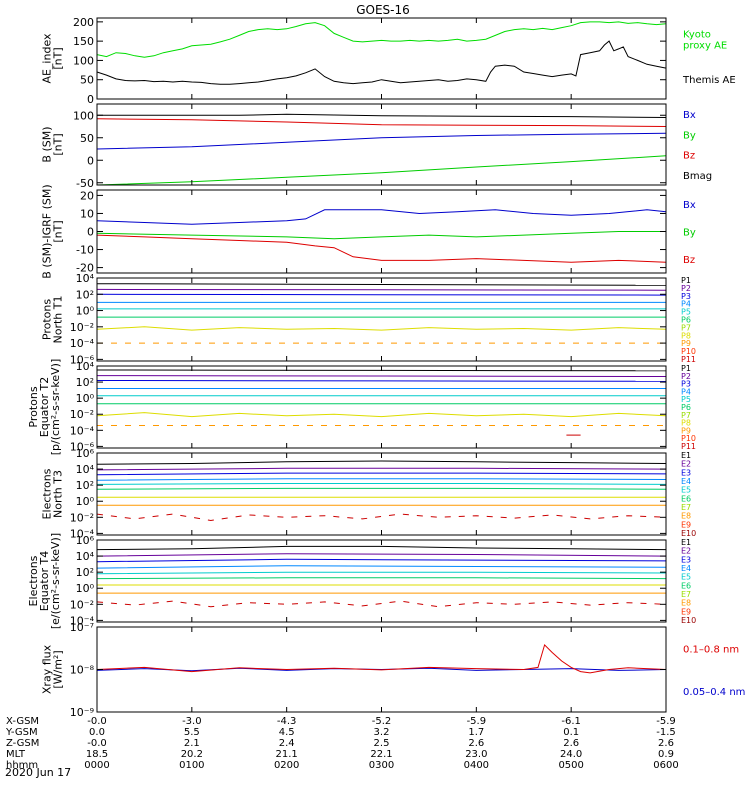  Describe the element at coordinates (686, 312) in the screenshot. I see `legend-entry-pn: P5` at that location.